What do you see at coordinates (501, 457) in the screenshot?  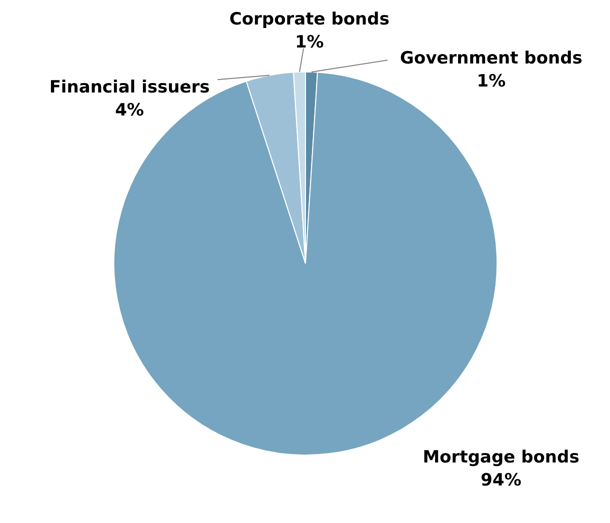 I see `slice-label: Mortgage bonds` at bounding box center [501, 457].